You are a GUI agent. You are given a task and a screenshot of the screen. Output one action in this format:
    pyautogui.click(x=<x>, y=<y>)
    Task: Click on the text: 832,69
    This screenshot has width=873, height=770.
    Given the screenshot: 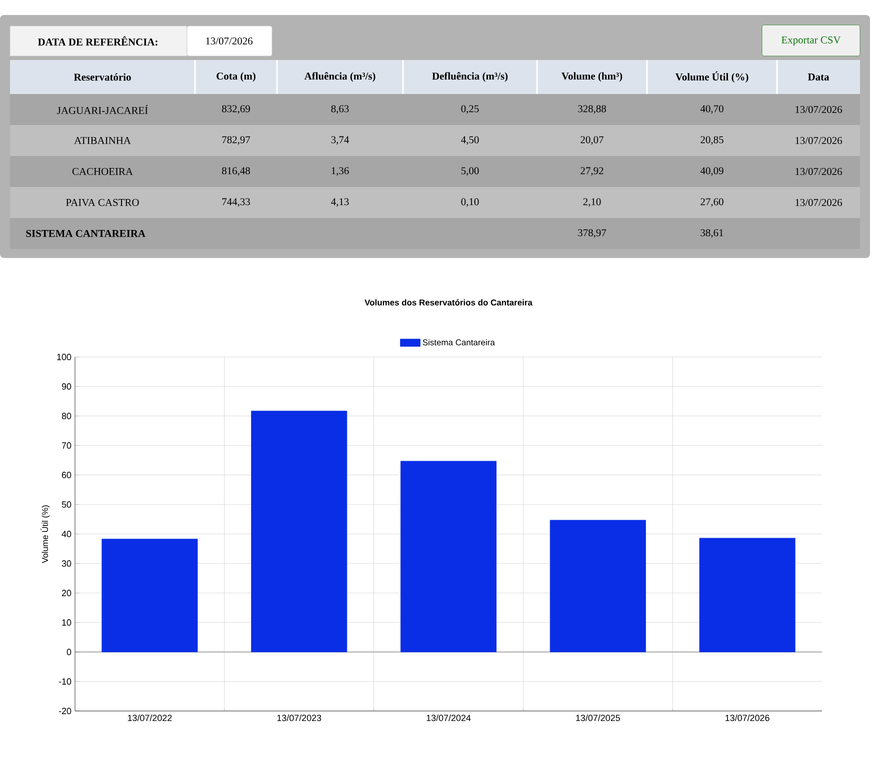 What is the action you would take?
    pyautogui.click(x=236, y=109)
    